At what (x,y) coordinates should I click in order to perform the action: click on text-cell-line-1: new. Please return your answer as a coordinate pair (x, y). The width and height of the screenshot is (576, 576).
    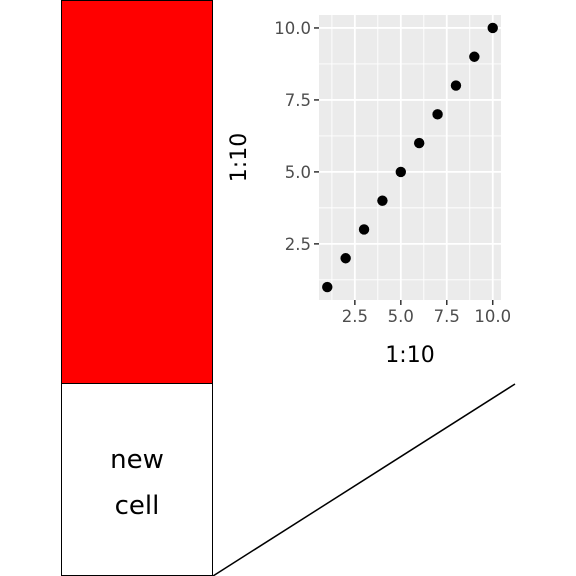
    Looking at the image, I should click on (137, 460).